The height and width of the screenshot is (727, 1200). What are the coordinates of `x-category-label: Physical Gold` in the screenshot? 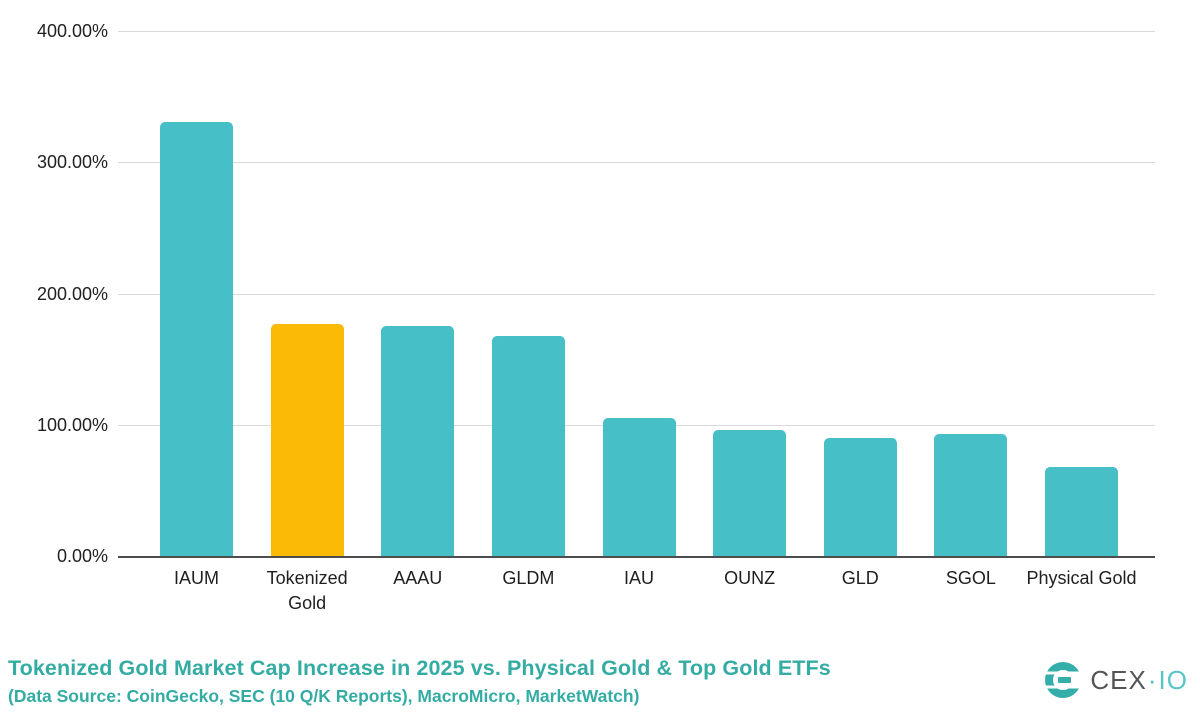 It's located at (1081, 578).